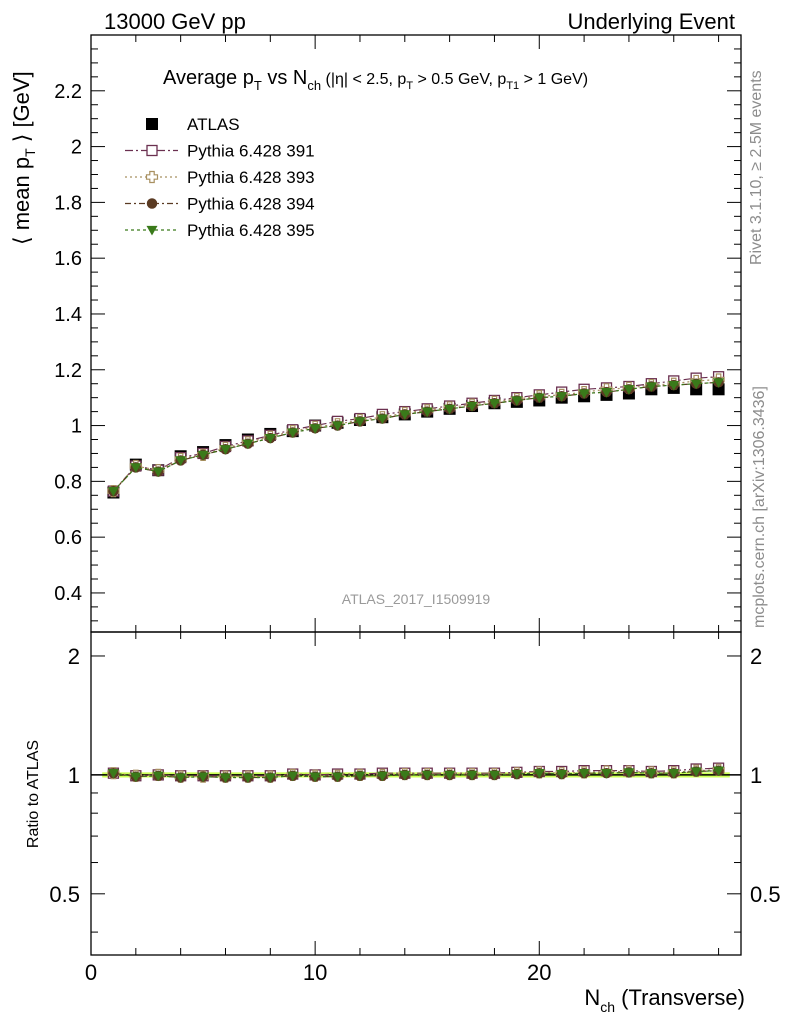 The image size is (786, 1024). I want to click on ratio-y-tick-label-right: 2, so click(756, 656).